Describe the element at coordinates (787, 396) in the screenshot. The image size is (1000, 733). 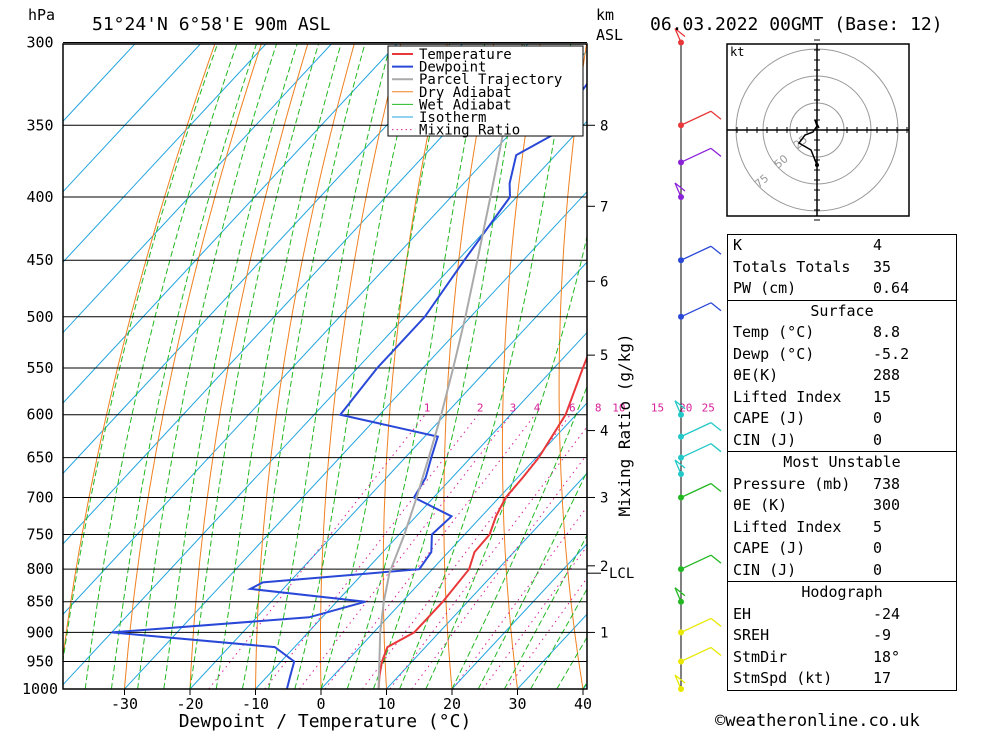
I see `surface-label: Lifted Index` at that location.